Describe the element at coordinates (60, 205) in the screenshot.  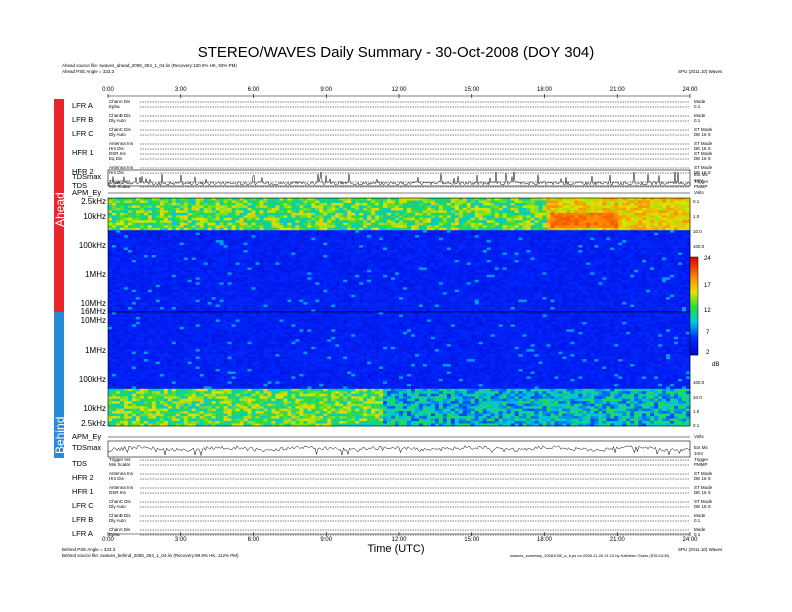
I see `ahead-strip: Ahead` at that location.